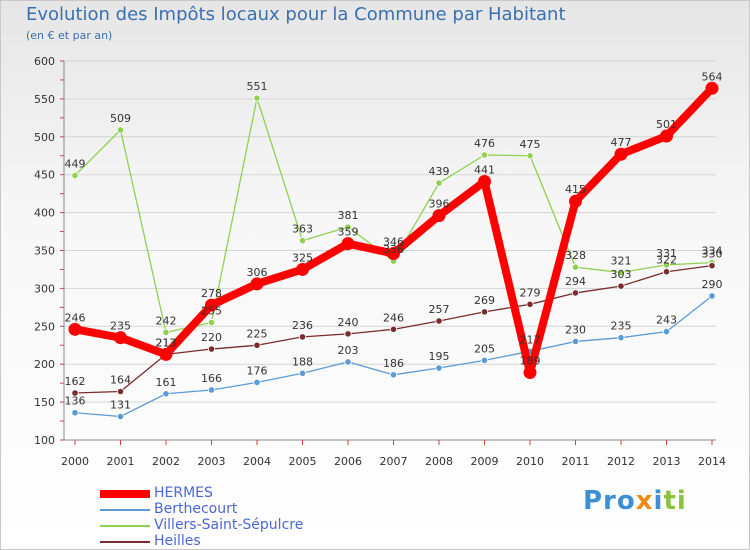 The image size is (750, 550). Describe the element at coordinates (303, 461) in the screenshot. I see `x-tick-label: 2005` at that location.